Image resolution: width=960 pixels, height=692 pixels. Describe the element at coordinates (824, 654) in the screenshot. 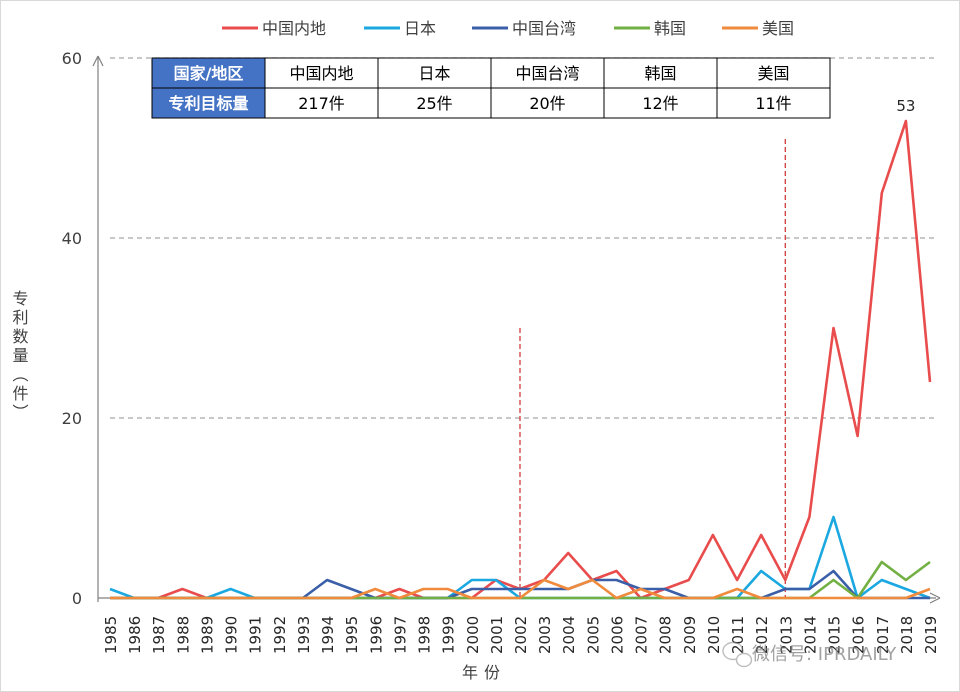

I see `watermark-text: 微信号: IPRDAILY` at that location.